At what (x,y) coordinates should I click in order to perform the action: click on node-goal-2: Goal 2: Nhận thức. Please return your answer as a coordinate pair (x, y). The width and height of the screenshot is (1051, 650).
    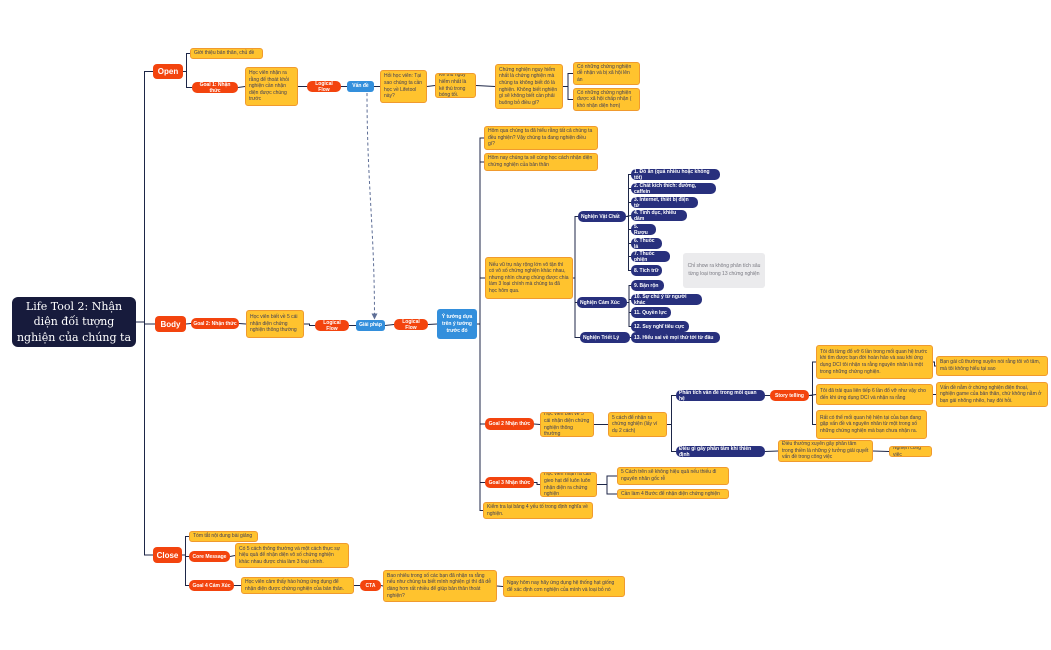
    Looking at the image, I should click on (215, 323).